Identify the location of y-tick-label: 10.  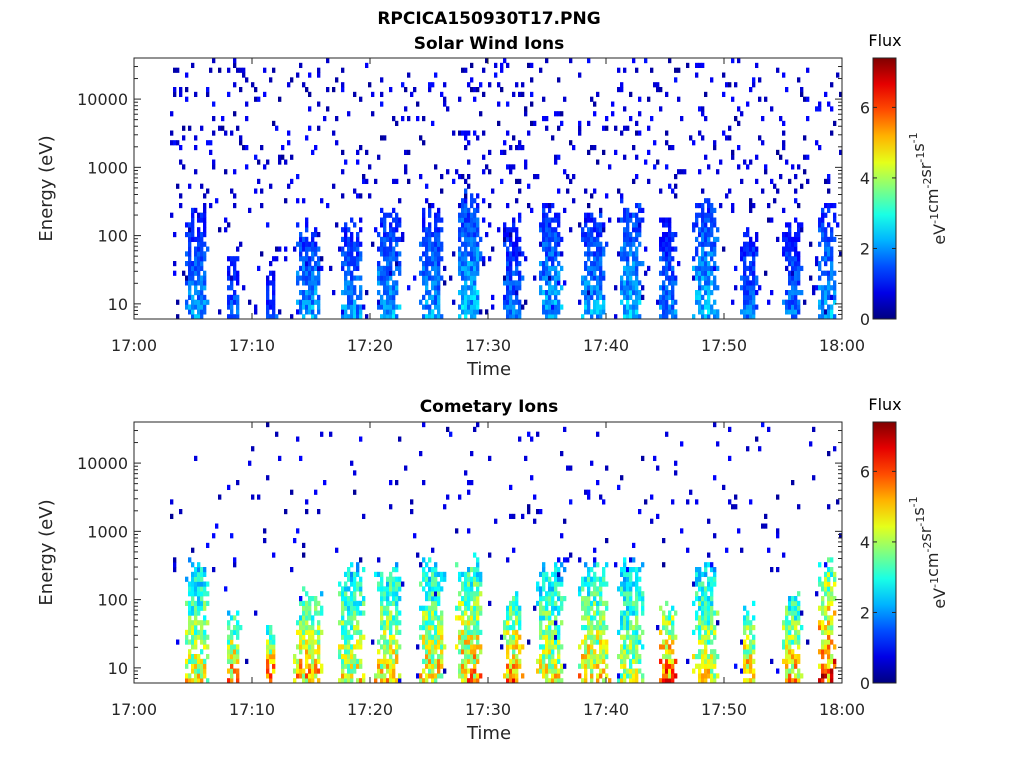
(118, 304).